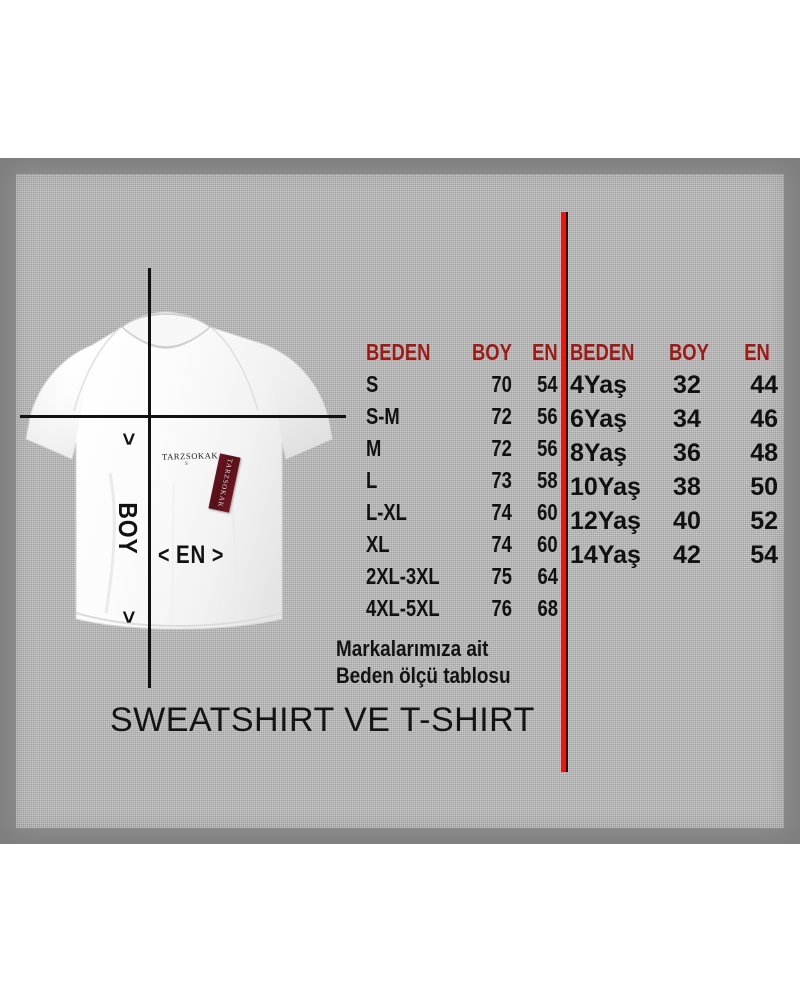 The width and height of the screenshot is (800, 1000). I want to click on table-row: 4Yaş 32 44, so click(674, 385).